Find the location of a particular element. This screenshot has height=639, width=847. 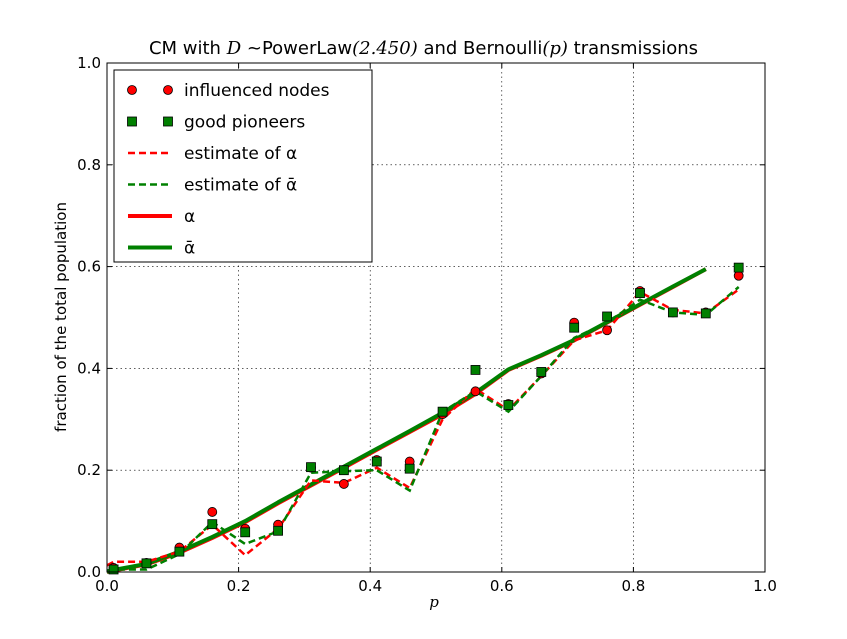

legend-label: ᾱ is located at coordinates (189, 249).